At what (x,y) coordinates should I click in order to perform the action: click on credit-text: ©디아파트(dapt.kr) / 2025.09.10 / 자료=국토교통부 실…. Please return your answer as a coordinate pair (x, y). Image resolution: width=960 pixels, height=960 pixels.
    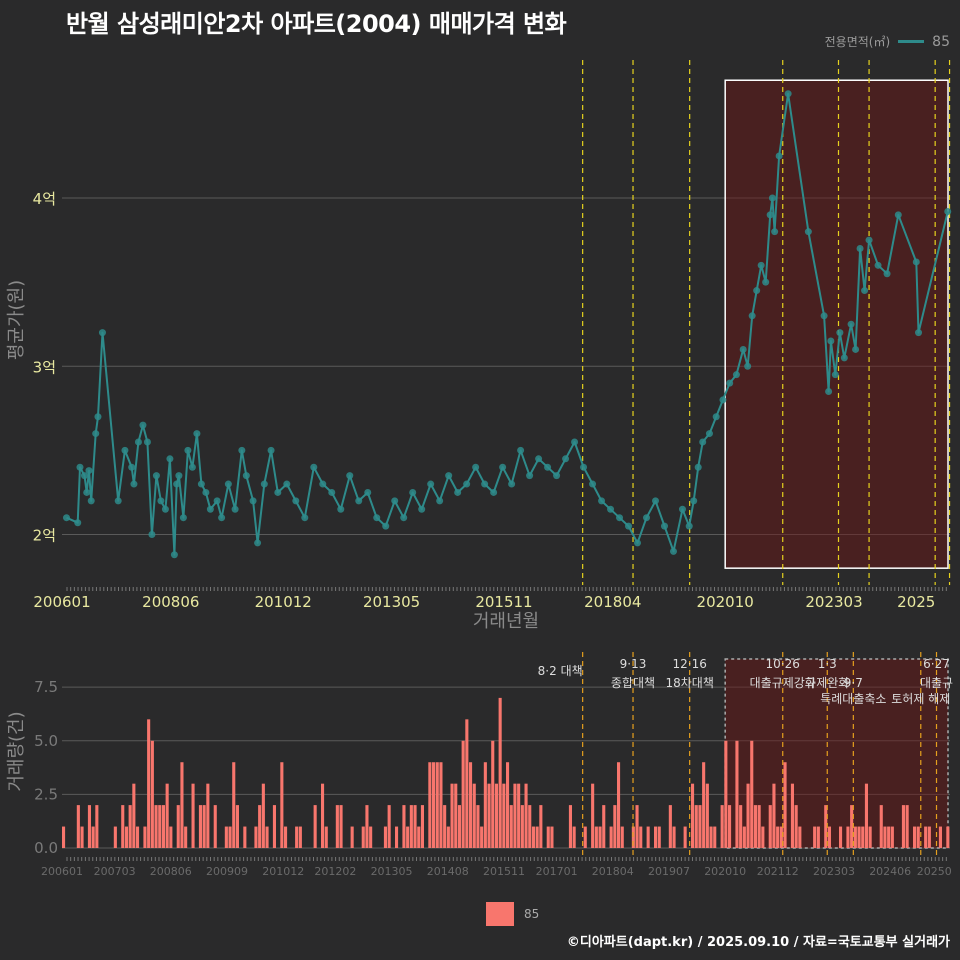
    Looking at the image, I should click on (758, 942).